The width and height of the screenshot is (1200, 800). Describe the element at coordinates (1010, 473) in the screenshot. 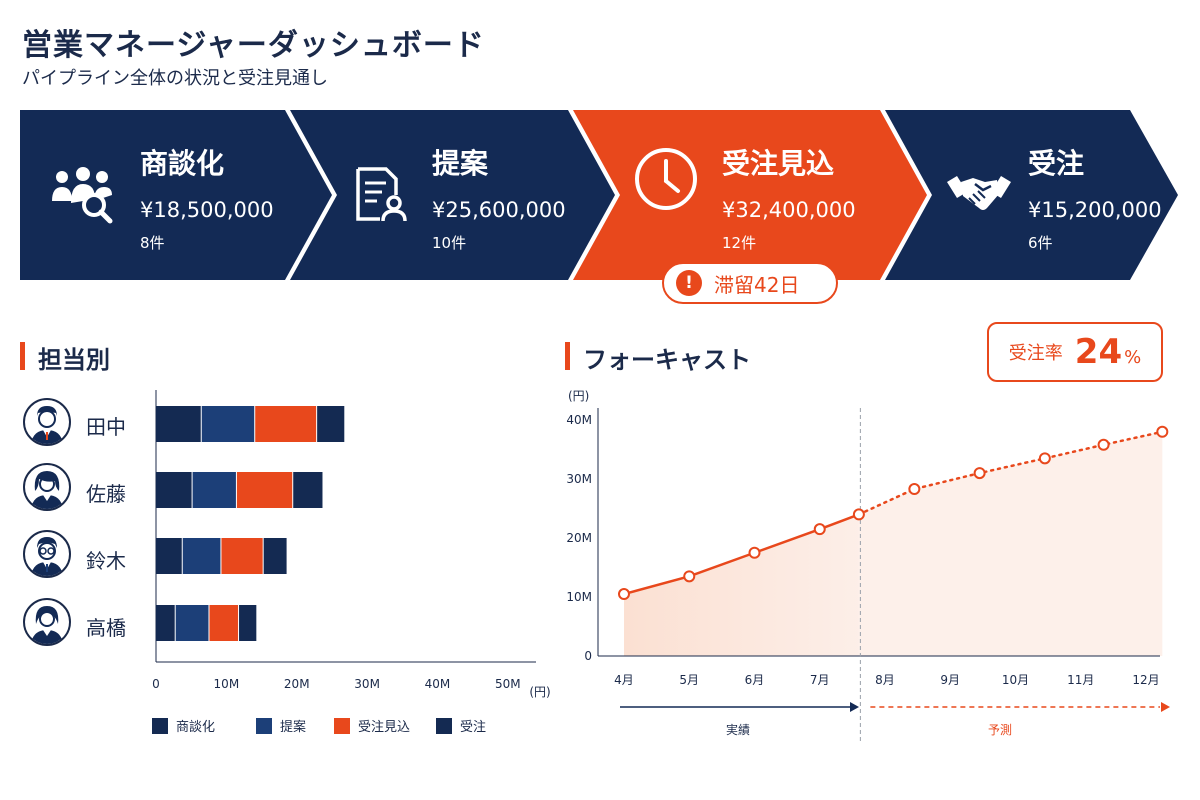

I see `forecast-line` at that location.